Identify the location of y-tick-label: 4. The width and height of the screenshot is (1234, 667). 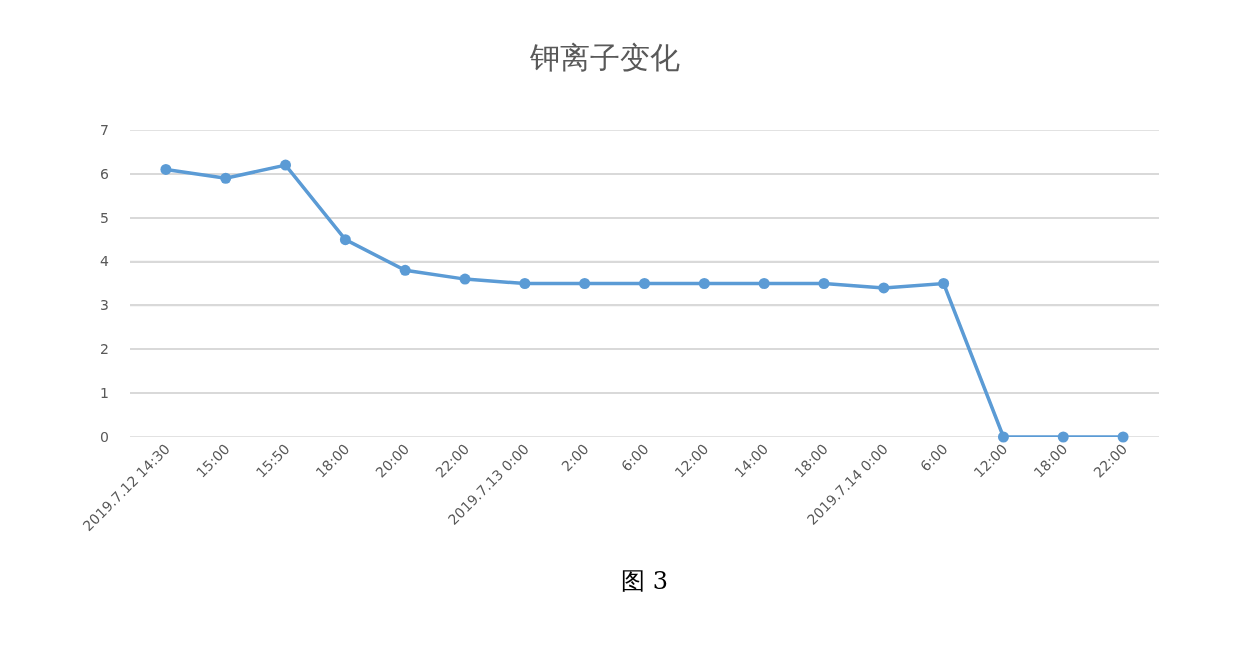
(105, 261).